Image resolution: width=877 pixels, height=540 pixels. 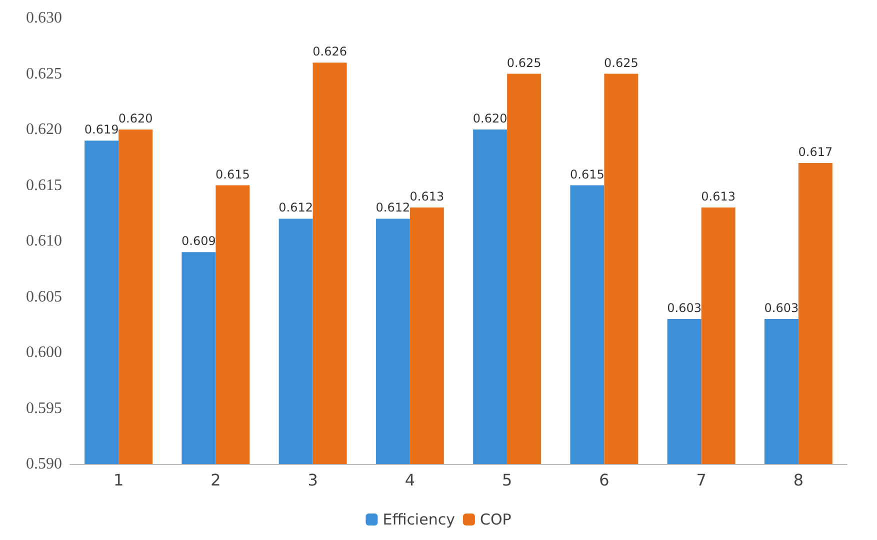 I want to click on x-tick-label: 1, so click(x=118, y=480).